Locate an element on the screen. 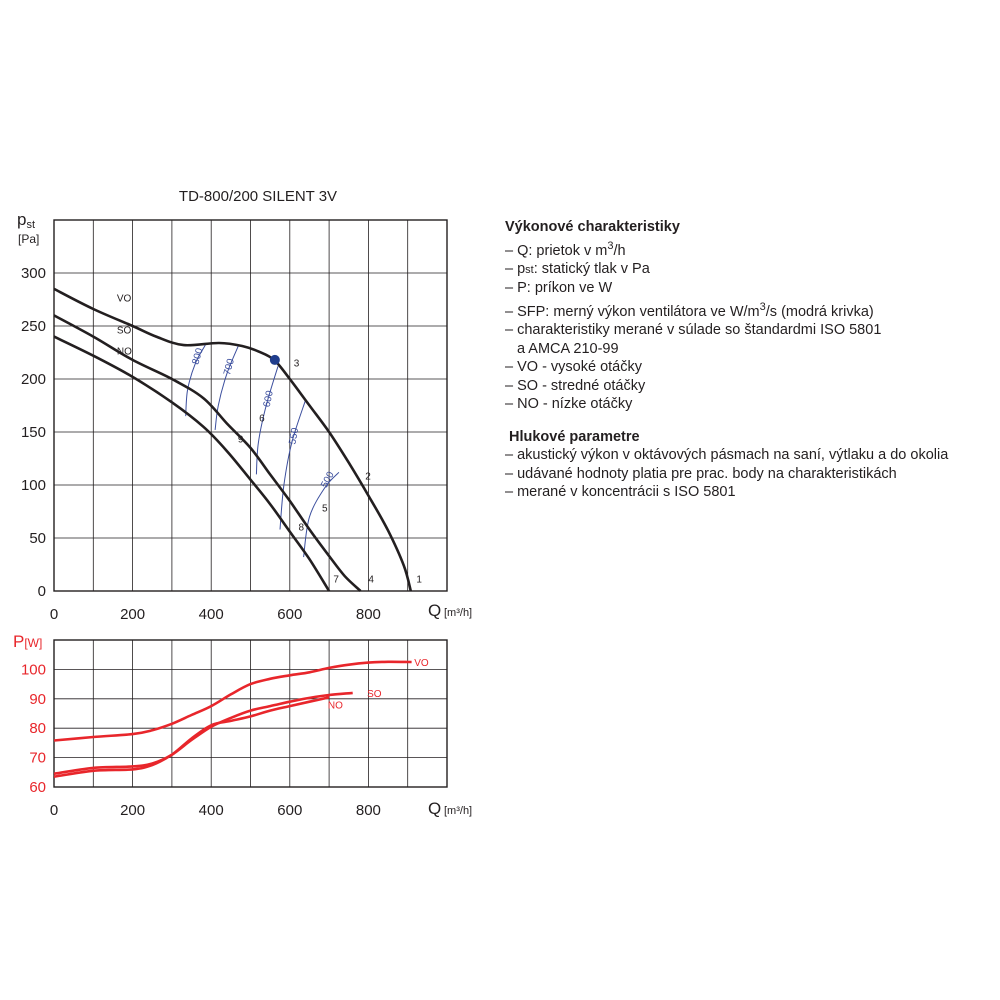 The height and width of the screenshot is (1000, 1000). point-label: 5 is located at coordinates (325, 509).